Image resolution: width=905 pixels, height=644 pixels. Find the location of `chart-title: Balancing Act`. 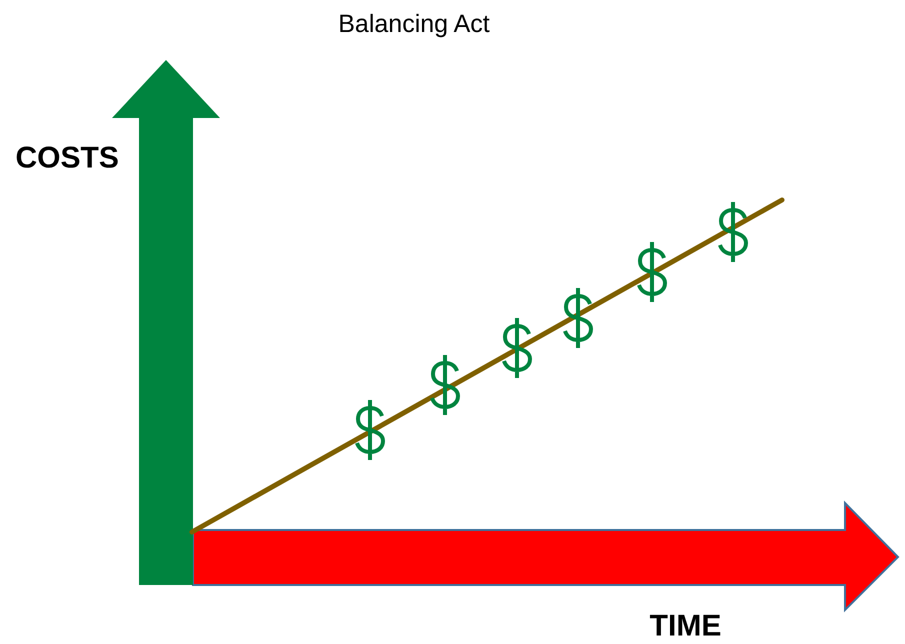

chart-title: Balancing Act is located at coordinates (414, 24).